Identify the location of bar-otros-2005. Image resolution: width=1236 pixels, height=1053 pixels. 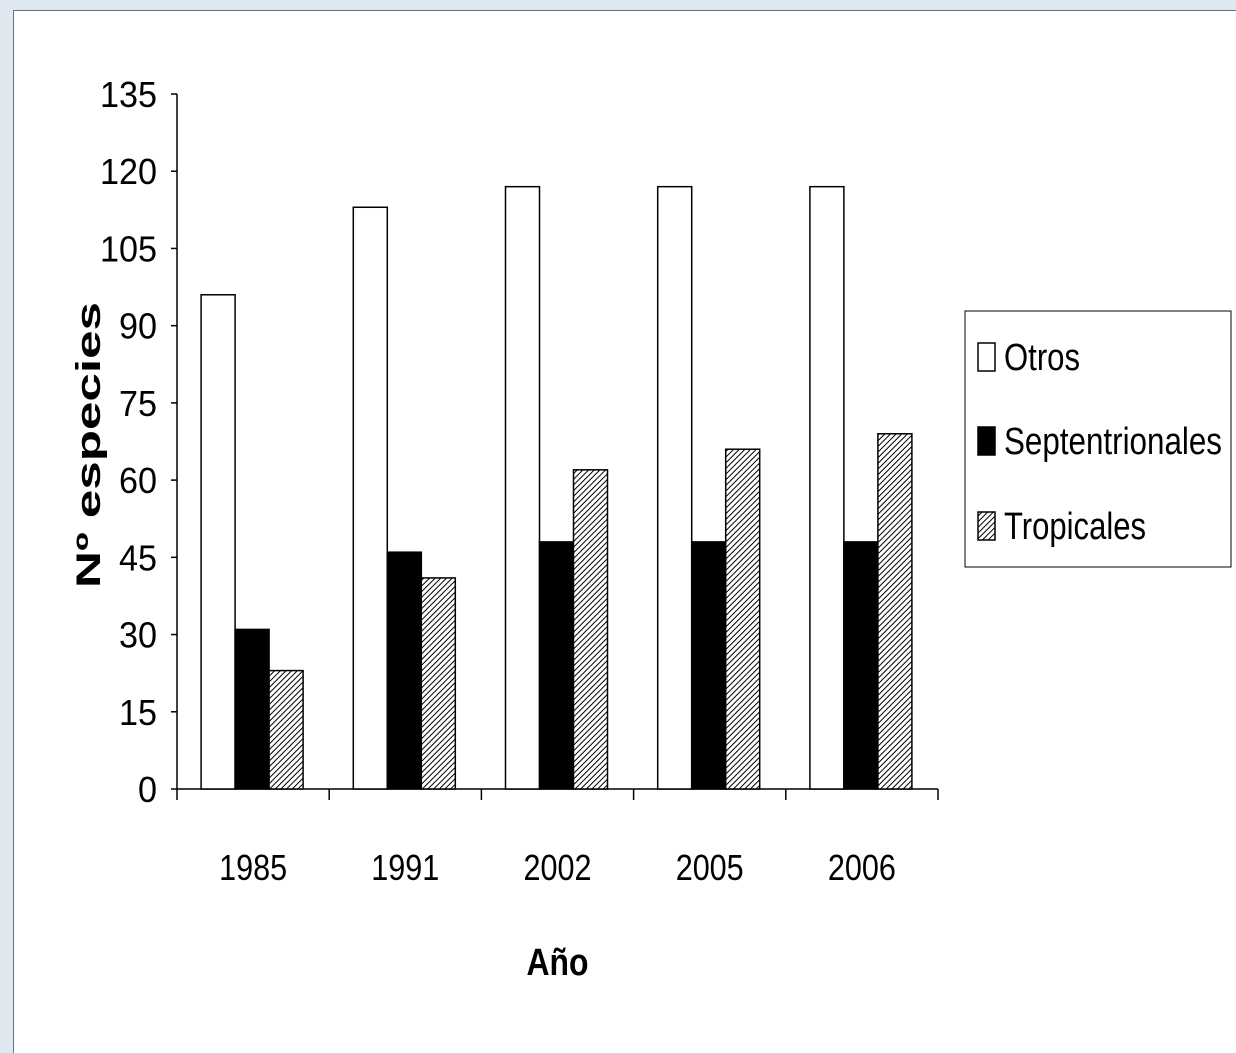
(674, 487).